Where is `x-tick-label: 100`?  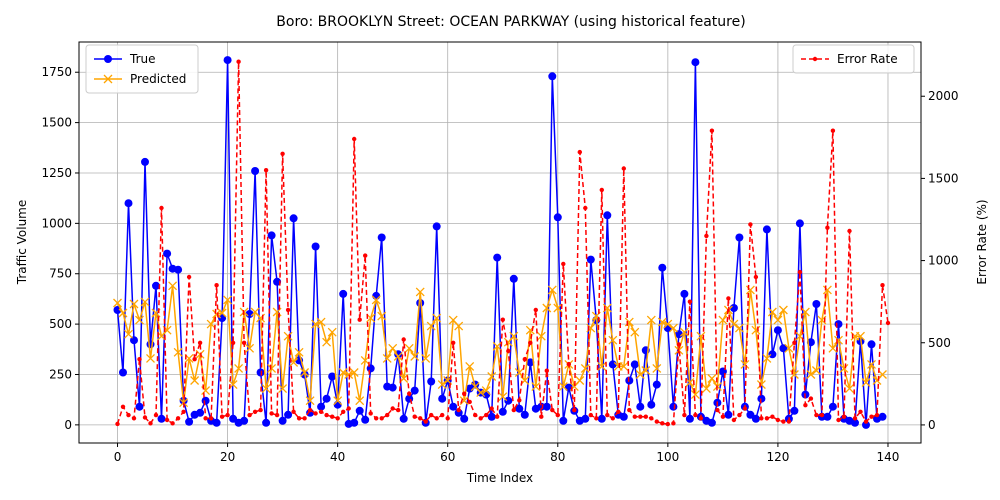 x-tick-label: 100 is located at coordinates (667, 457).